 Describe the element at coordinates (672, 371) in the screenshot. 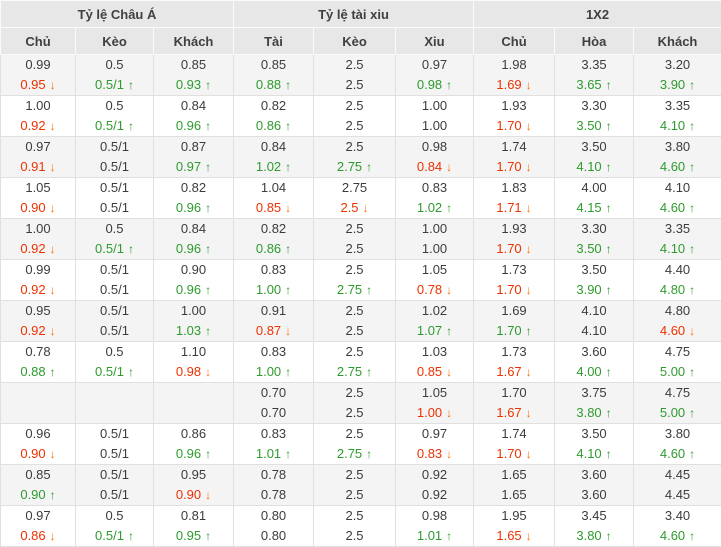

I see `live-odds-number: 5.00` at that location.